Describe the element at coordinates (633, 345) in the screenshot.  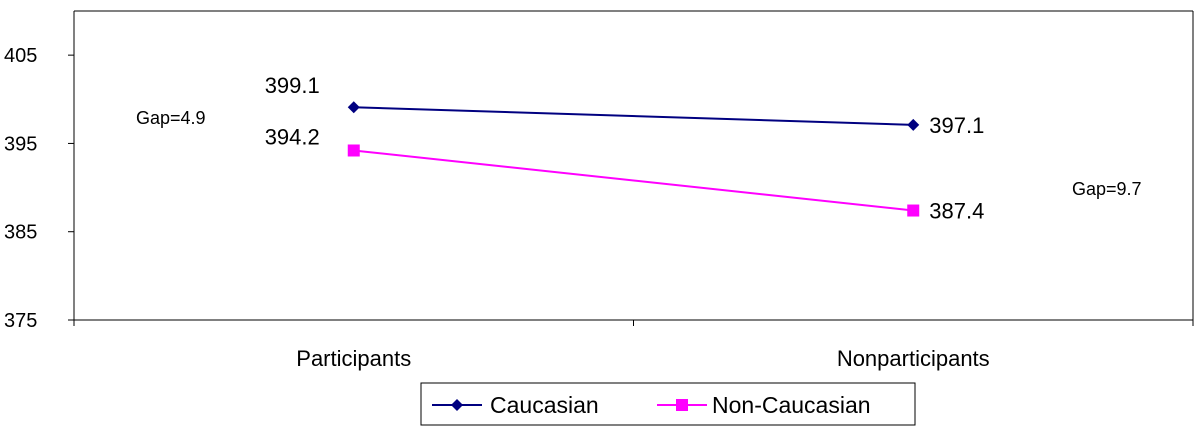
I see `x-axis-ticks: Participants Nonparticipants` at that location.